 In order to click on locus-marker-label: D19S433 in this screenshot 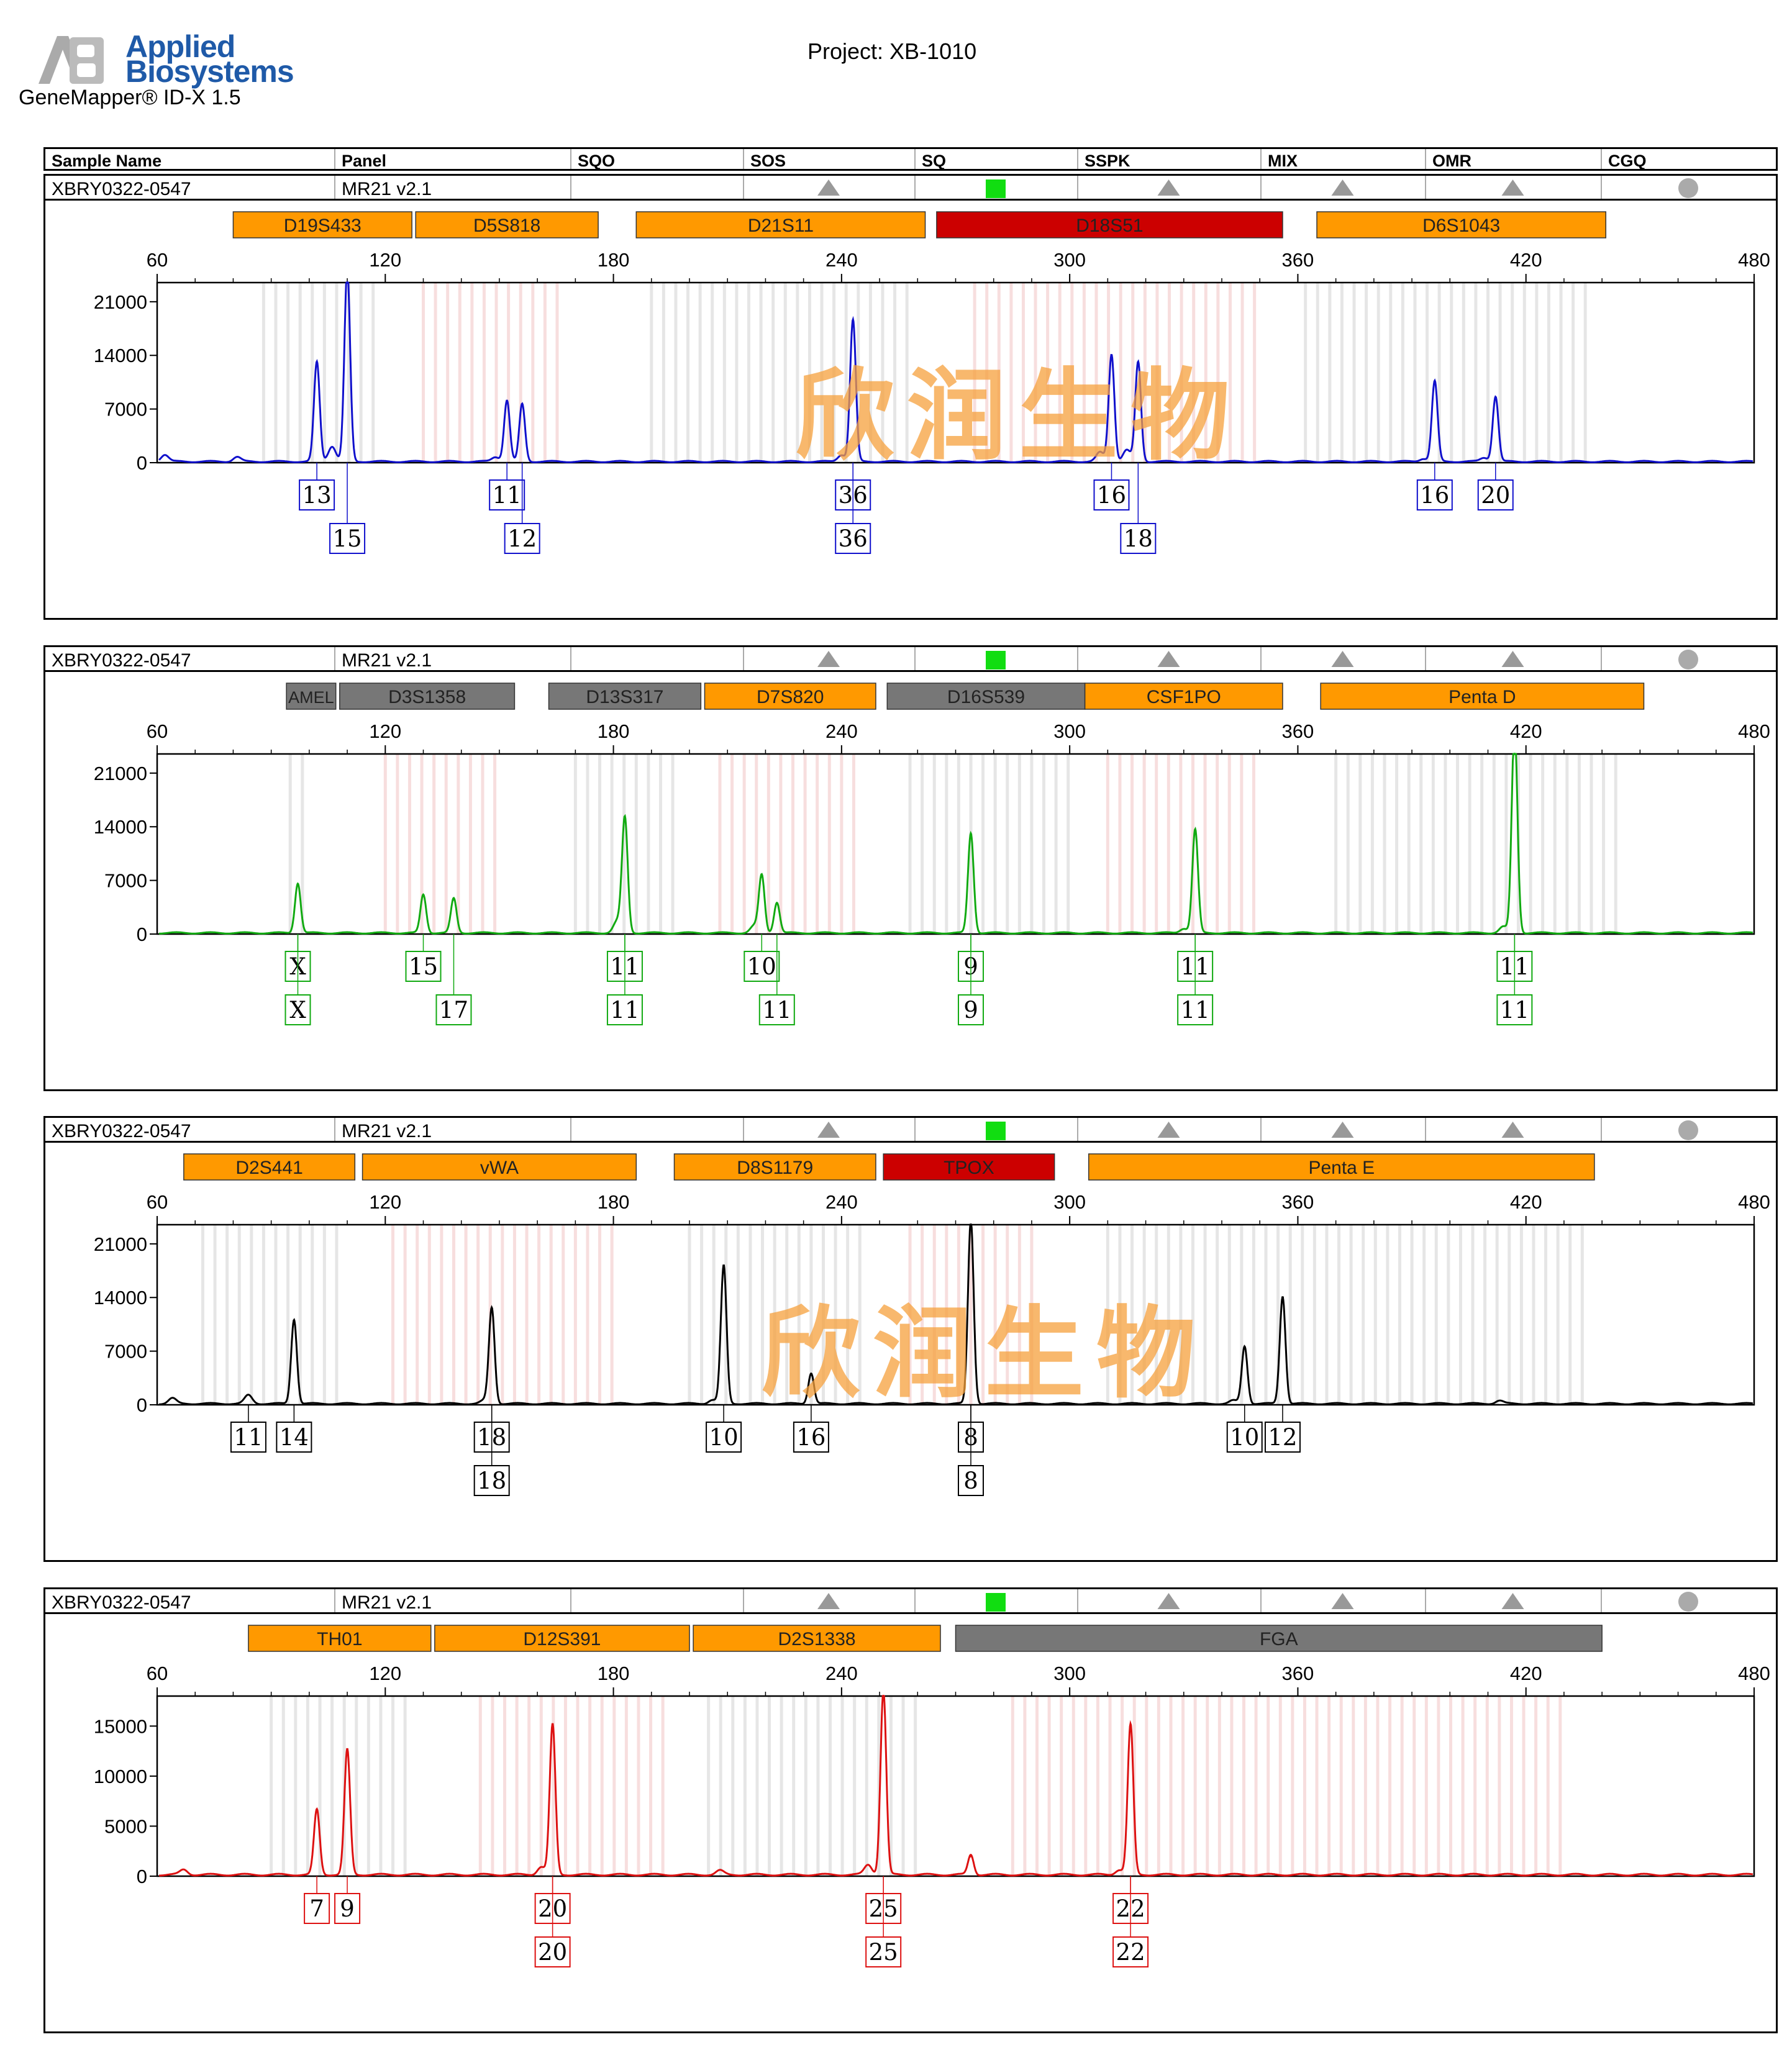, I will do `click(323, 226)`.